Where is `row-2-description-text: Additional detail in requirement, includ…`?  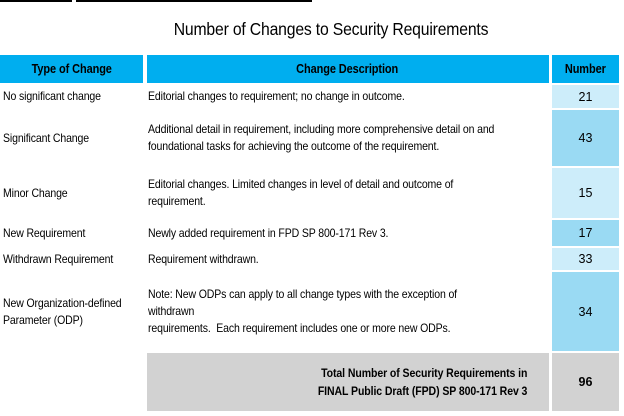
row-2-description-text: Additional detail in requirement, includ… is located at coordinates (320, 137).